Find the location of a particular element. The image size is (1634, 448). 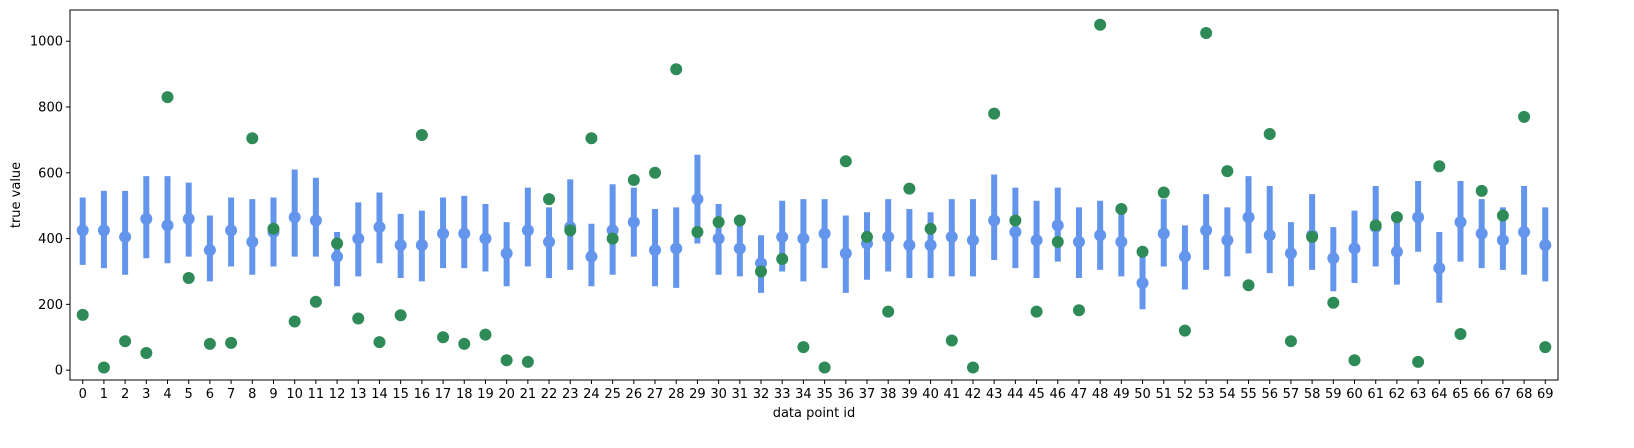

x-tick-label: 27 is located at coordinates (655, 394).